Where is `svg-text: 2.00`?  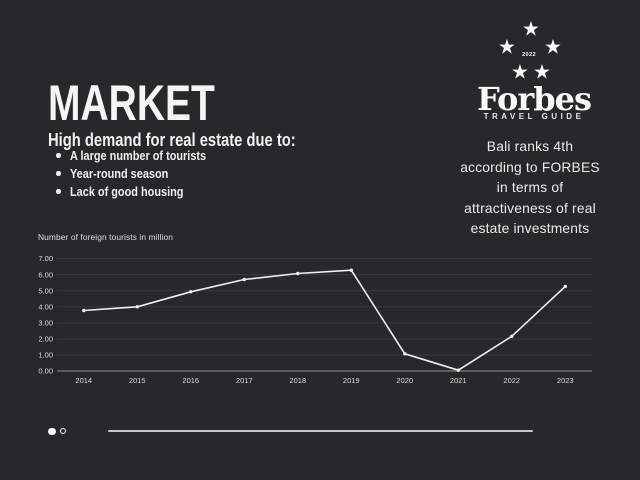
svg-text: 2.00 is located at coordinates (45, 338).